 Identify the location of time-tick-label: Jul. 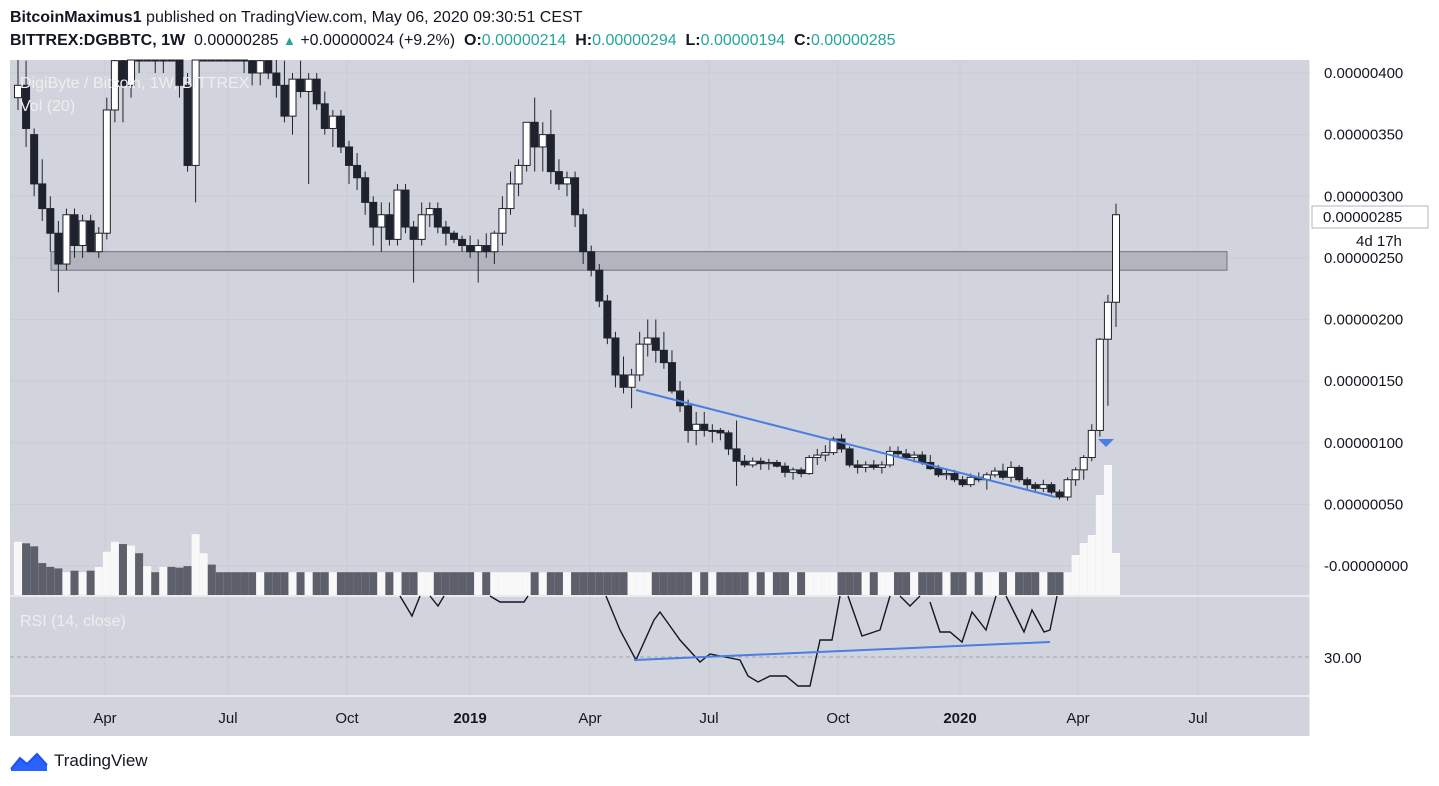
(227, 718).